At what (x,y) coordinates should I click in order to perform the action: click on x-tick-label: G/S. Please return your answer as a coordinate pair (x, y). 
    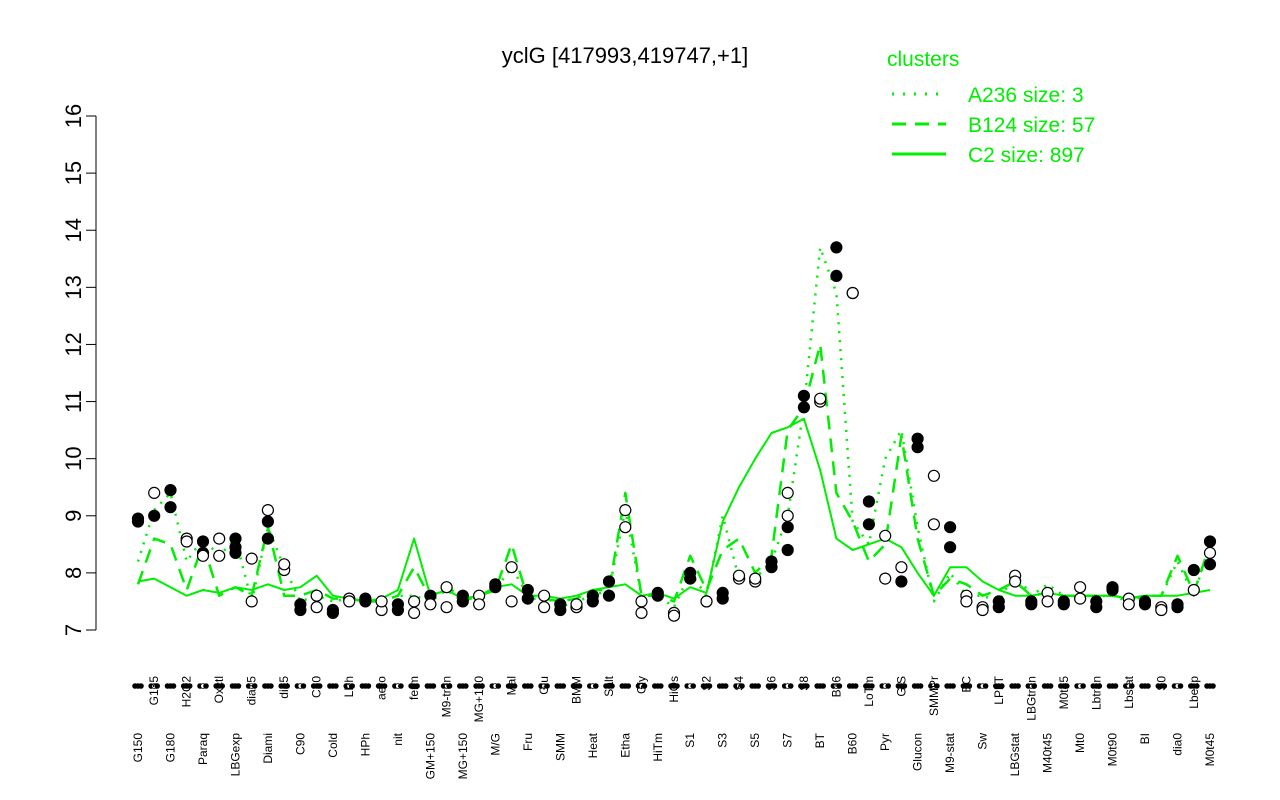
    Looking at the image, I should click on (901, 686).